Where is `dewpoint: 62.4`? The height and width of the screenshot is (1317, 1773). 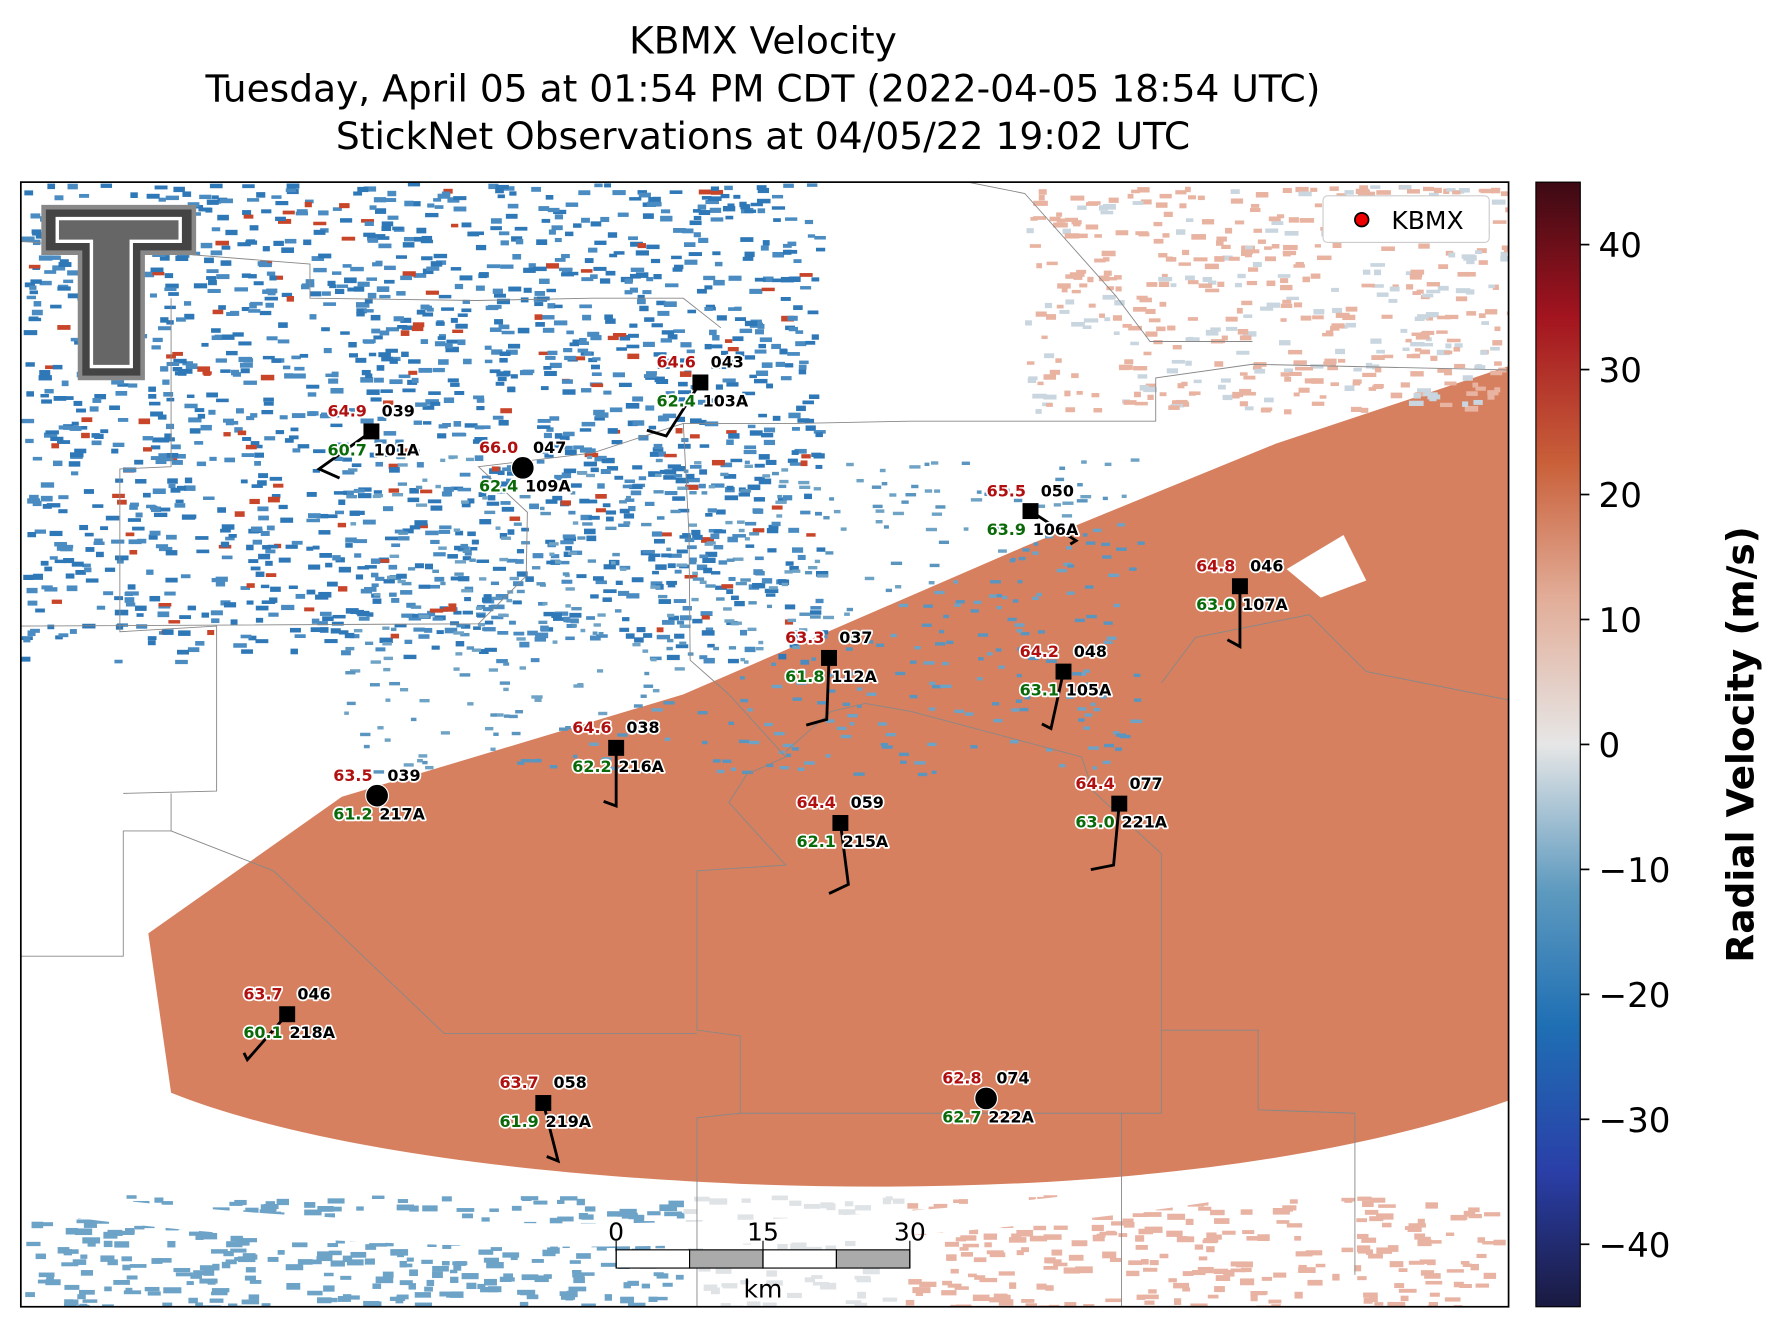 dewpoint: 62.4 is located at coordinates (498, 486).